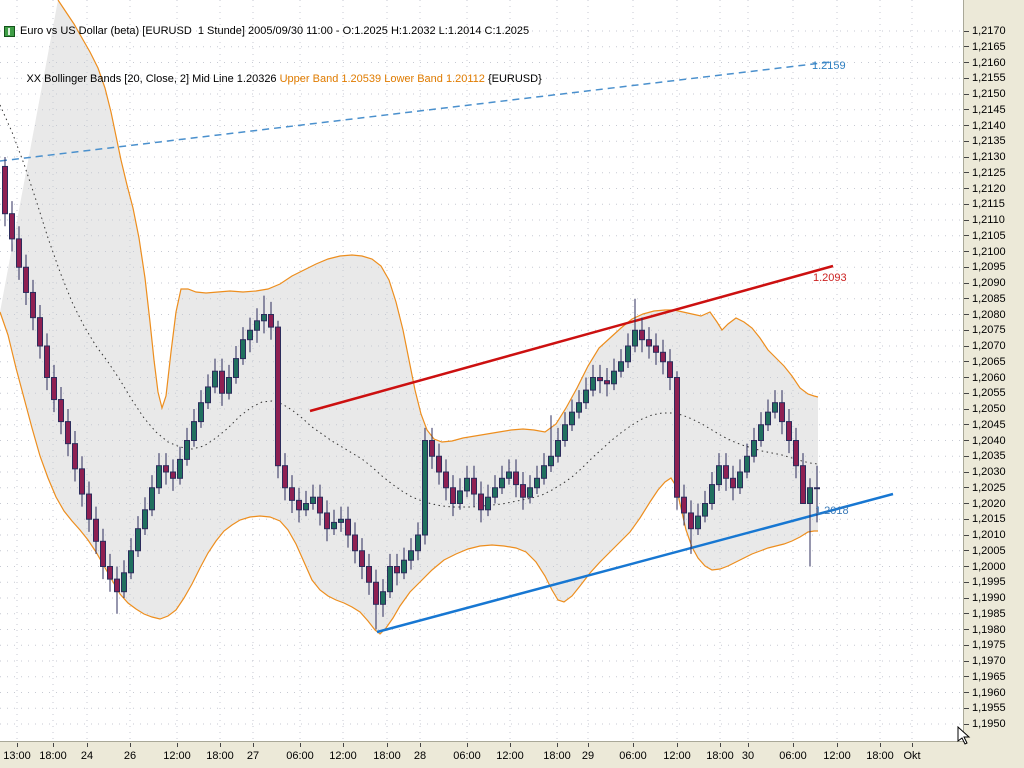 The image size is (1024, 768). I want to click on y-axis-label: 1,2090, so click(985, 283).